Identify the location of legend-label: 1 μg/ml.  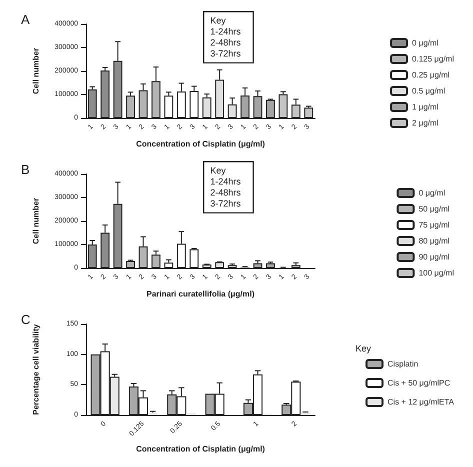
(425, 107).